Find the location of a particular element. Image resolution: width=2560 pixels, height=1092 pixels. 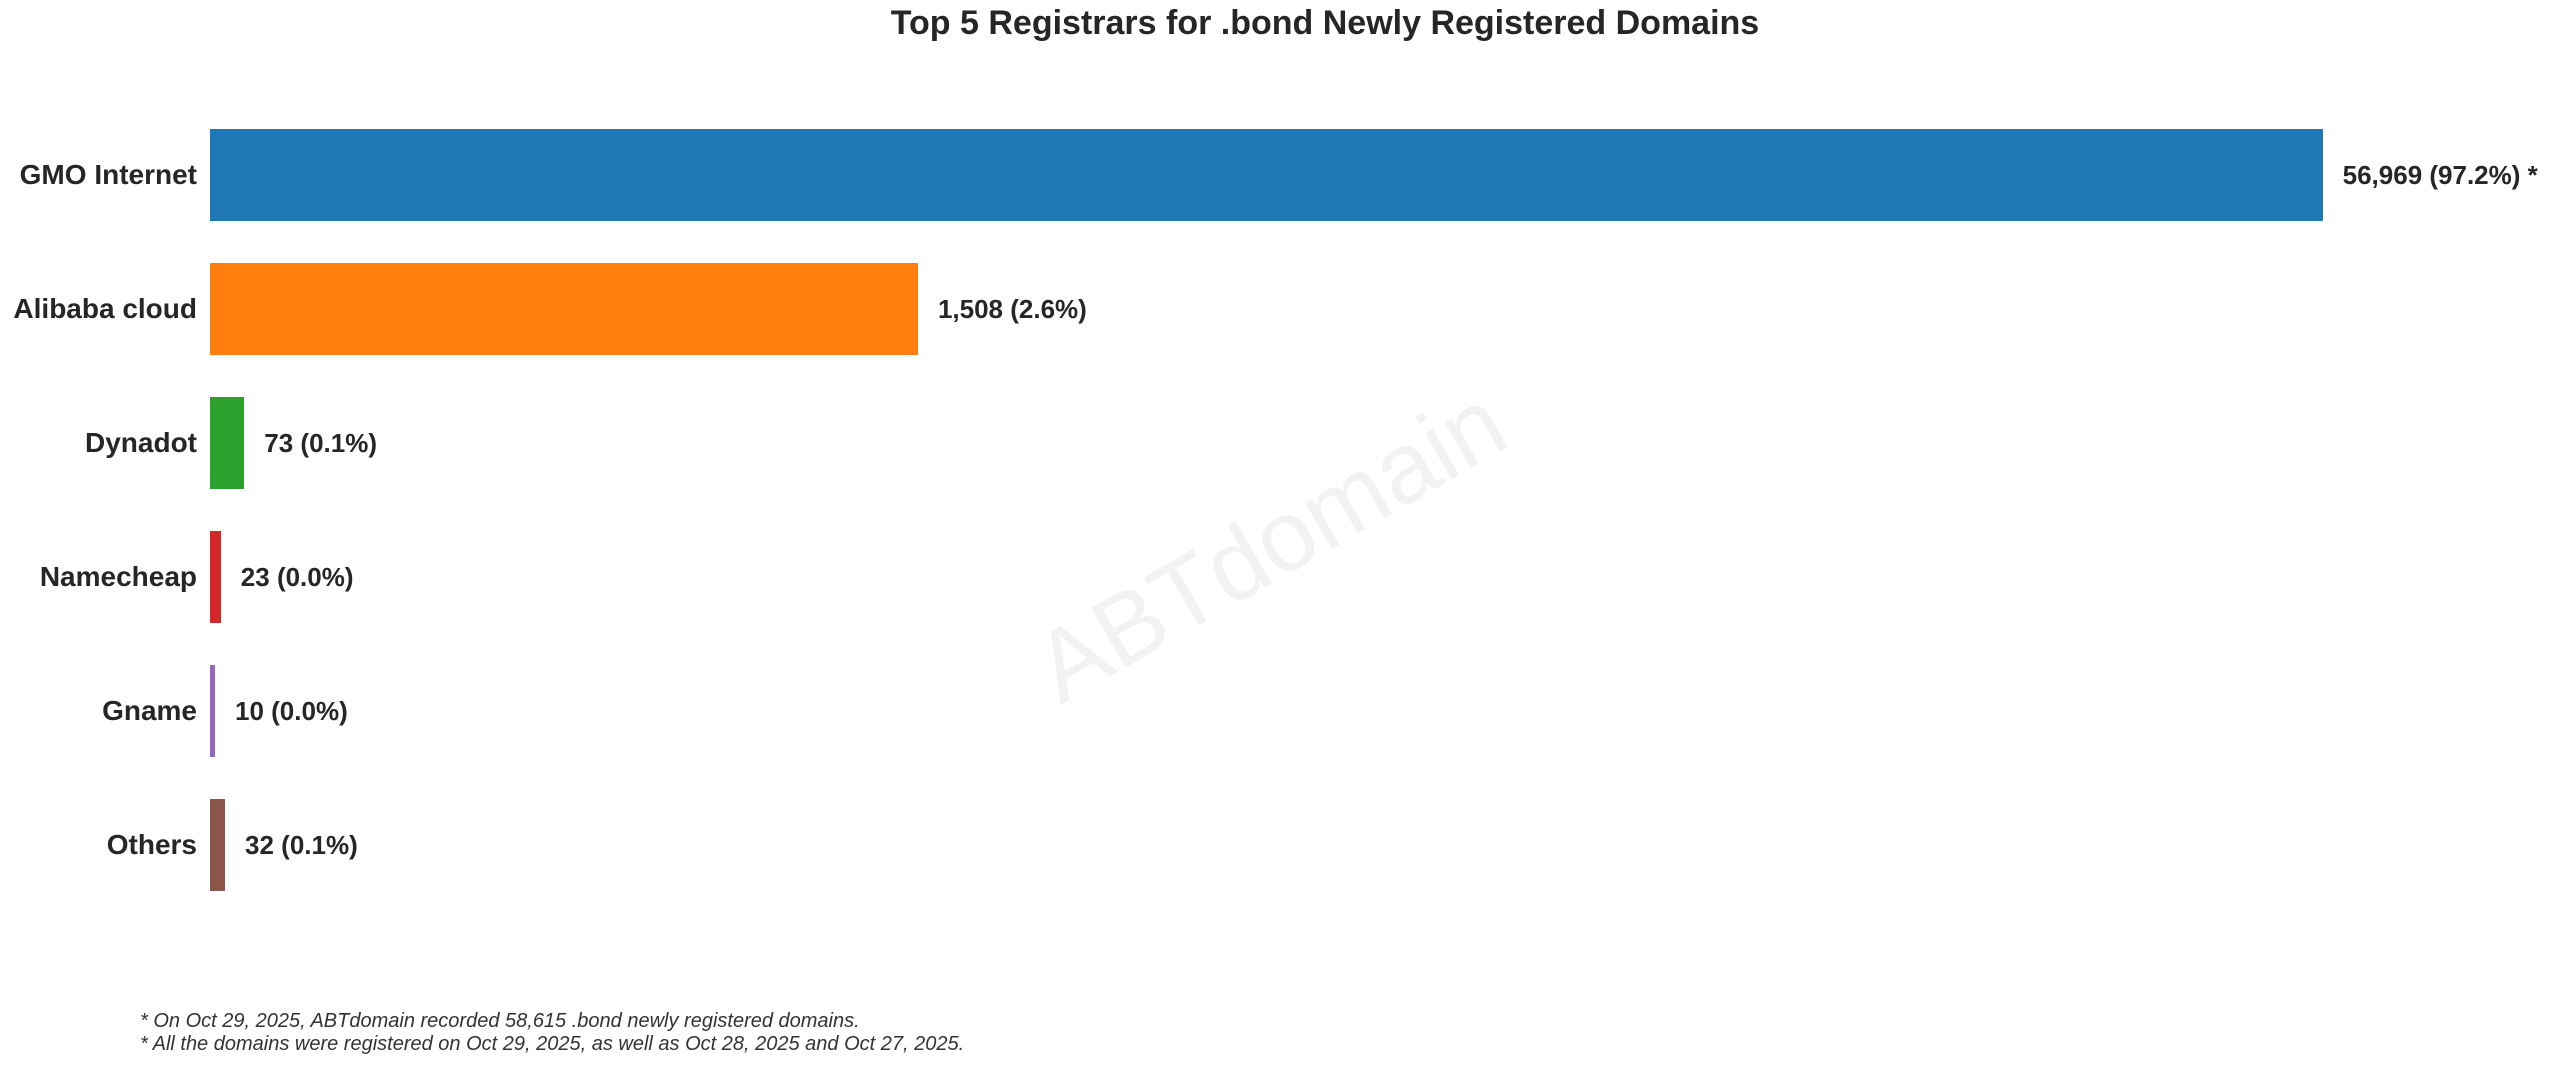

value-label: 56,969 (97.2%) * is located at coordinates (2440, 174).